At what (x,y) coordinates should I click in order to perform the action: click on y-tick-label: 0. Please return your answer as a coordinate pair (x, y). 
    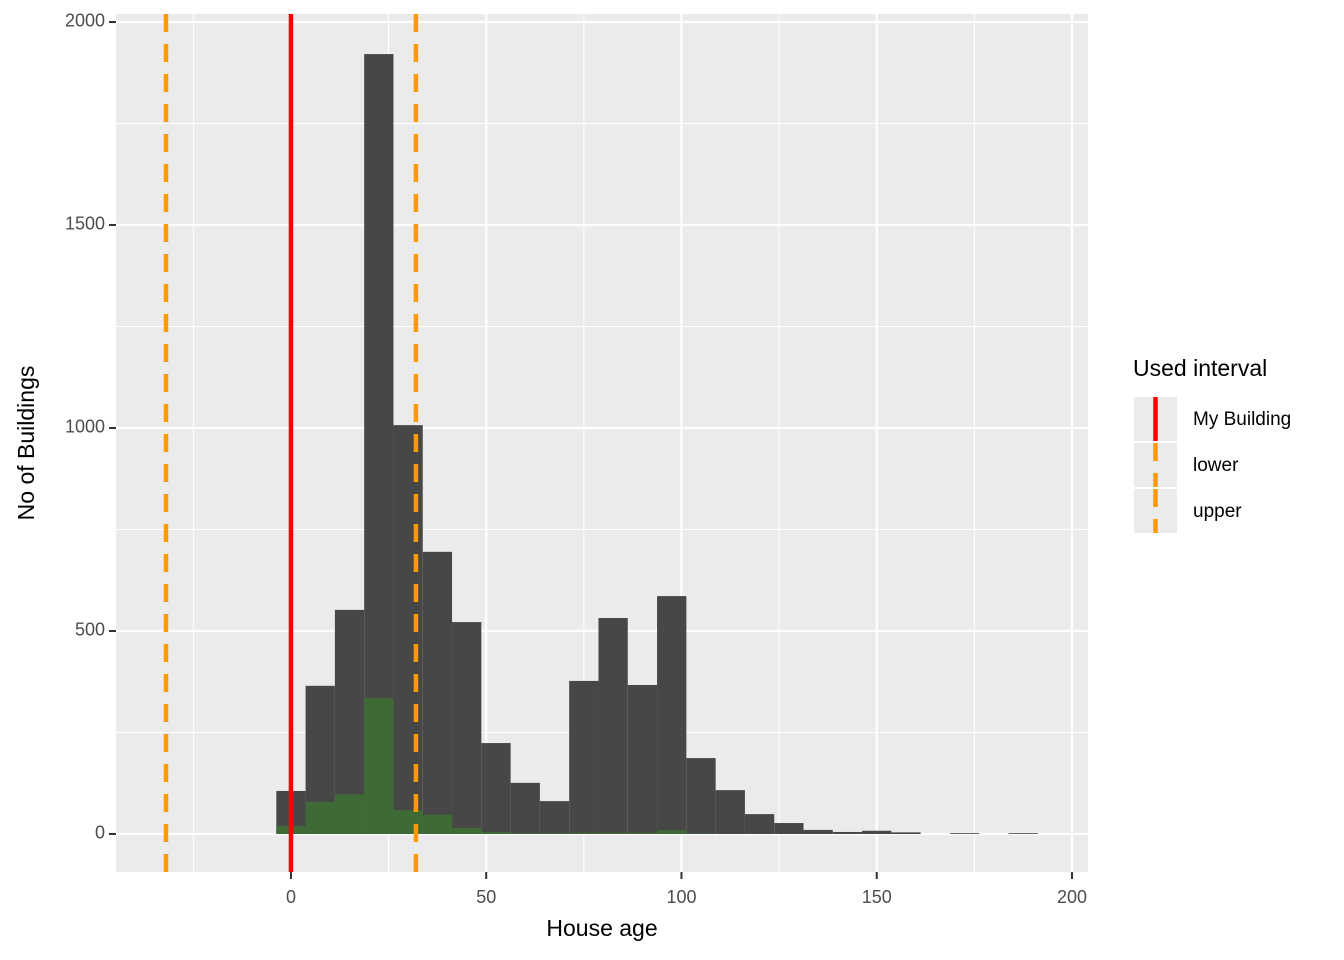
    Looking at the image, I should click on (100, 833).